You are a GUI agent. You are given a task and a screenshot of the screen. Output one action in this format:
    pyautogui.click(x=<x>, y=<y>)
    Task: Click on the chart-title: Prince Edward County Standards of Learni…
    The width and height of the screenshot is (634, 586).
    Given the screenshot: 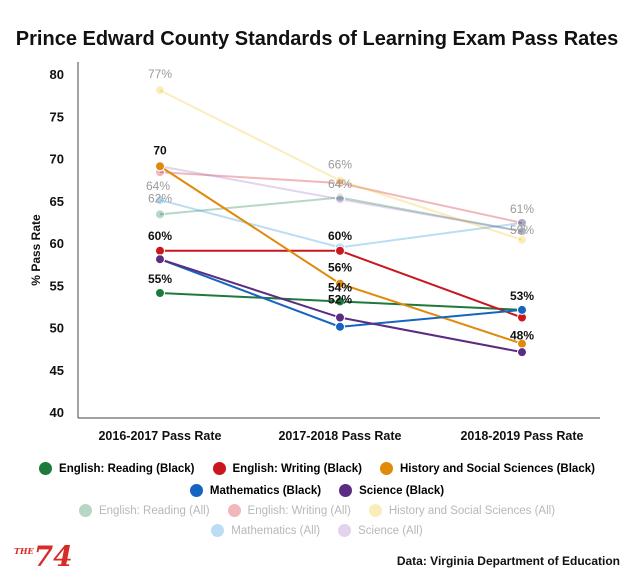 What is the action you would take?
    pyautogui.click(x=317, y=39)
    